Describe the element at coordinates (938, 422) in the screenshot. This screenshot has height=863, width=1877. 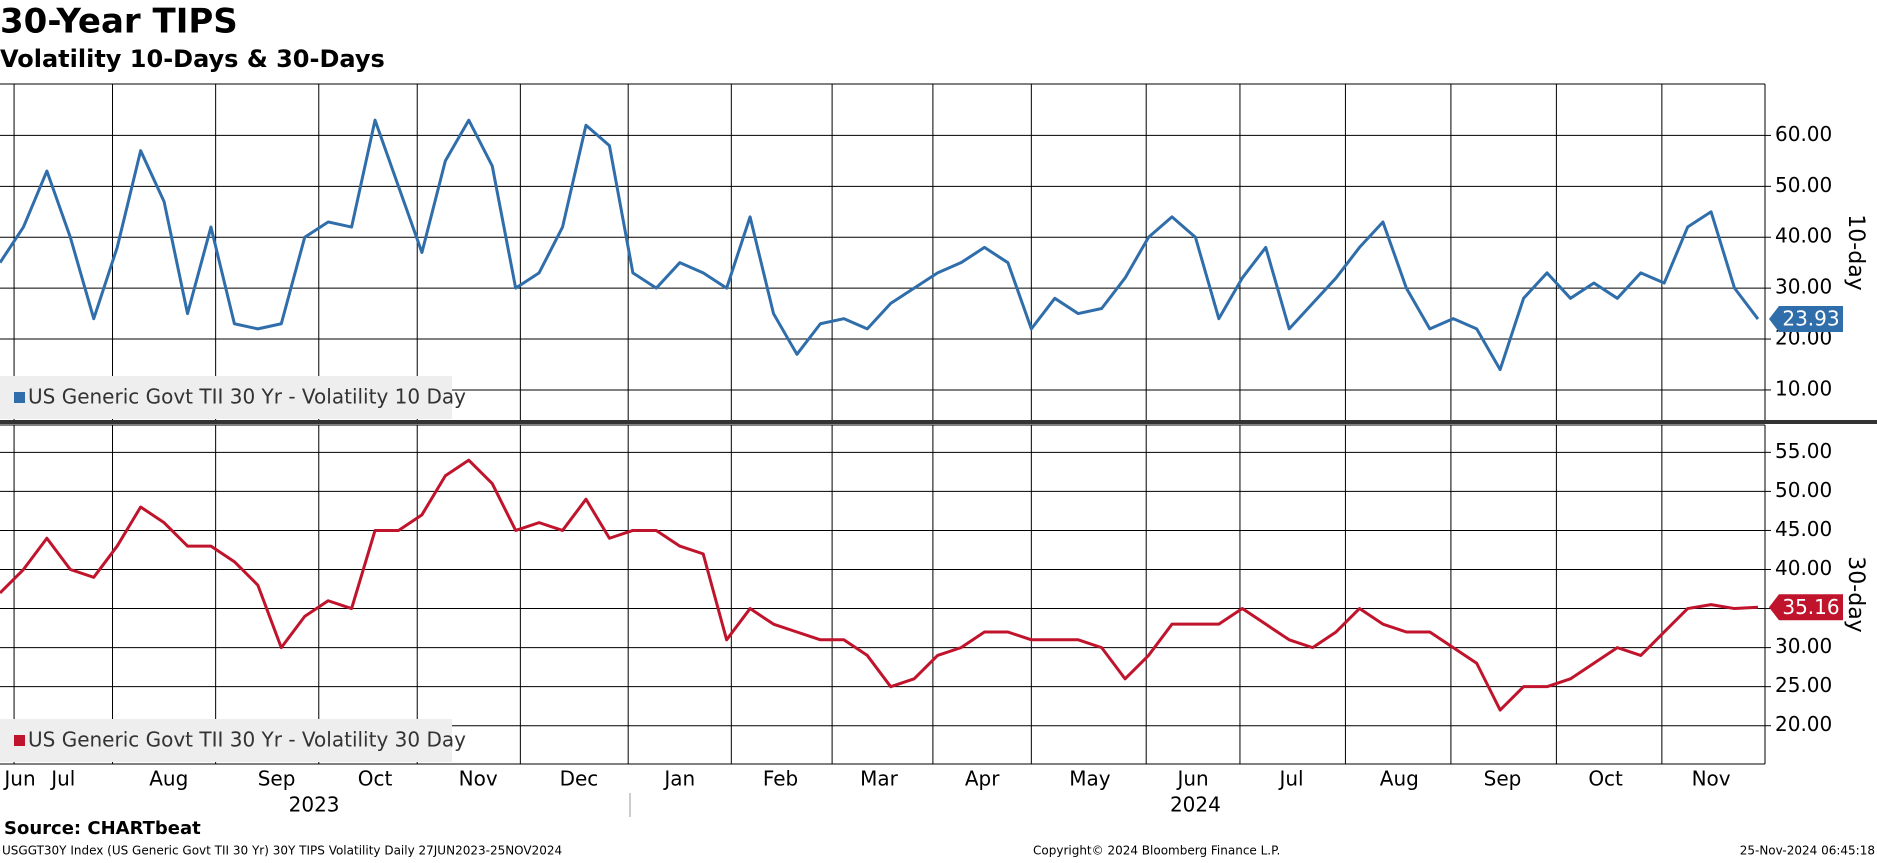
I see `panel-divider` at that location.